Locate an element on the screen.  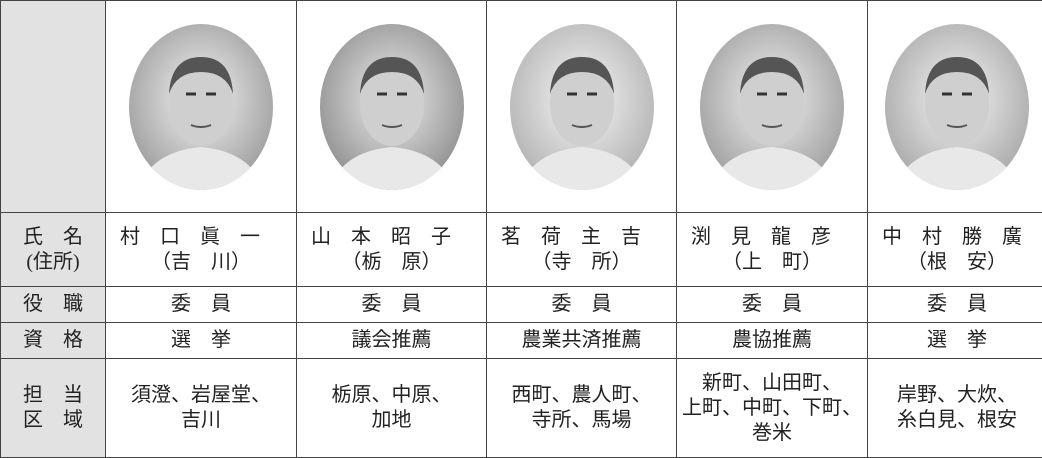
area-line: 巻米 is located at coordinates (772, 433).